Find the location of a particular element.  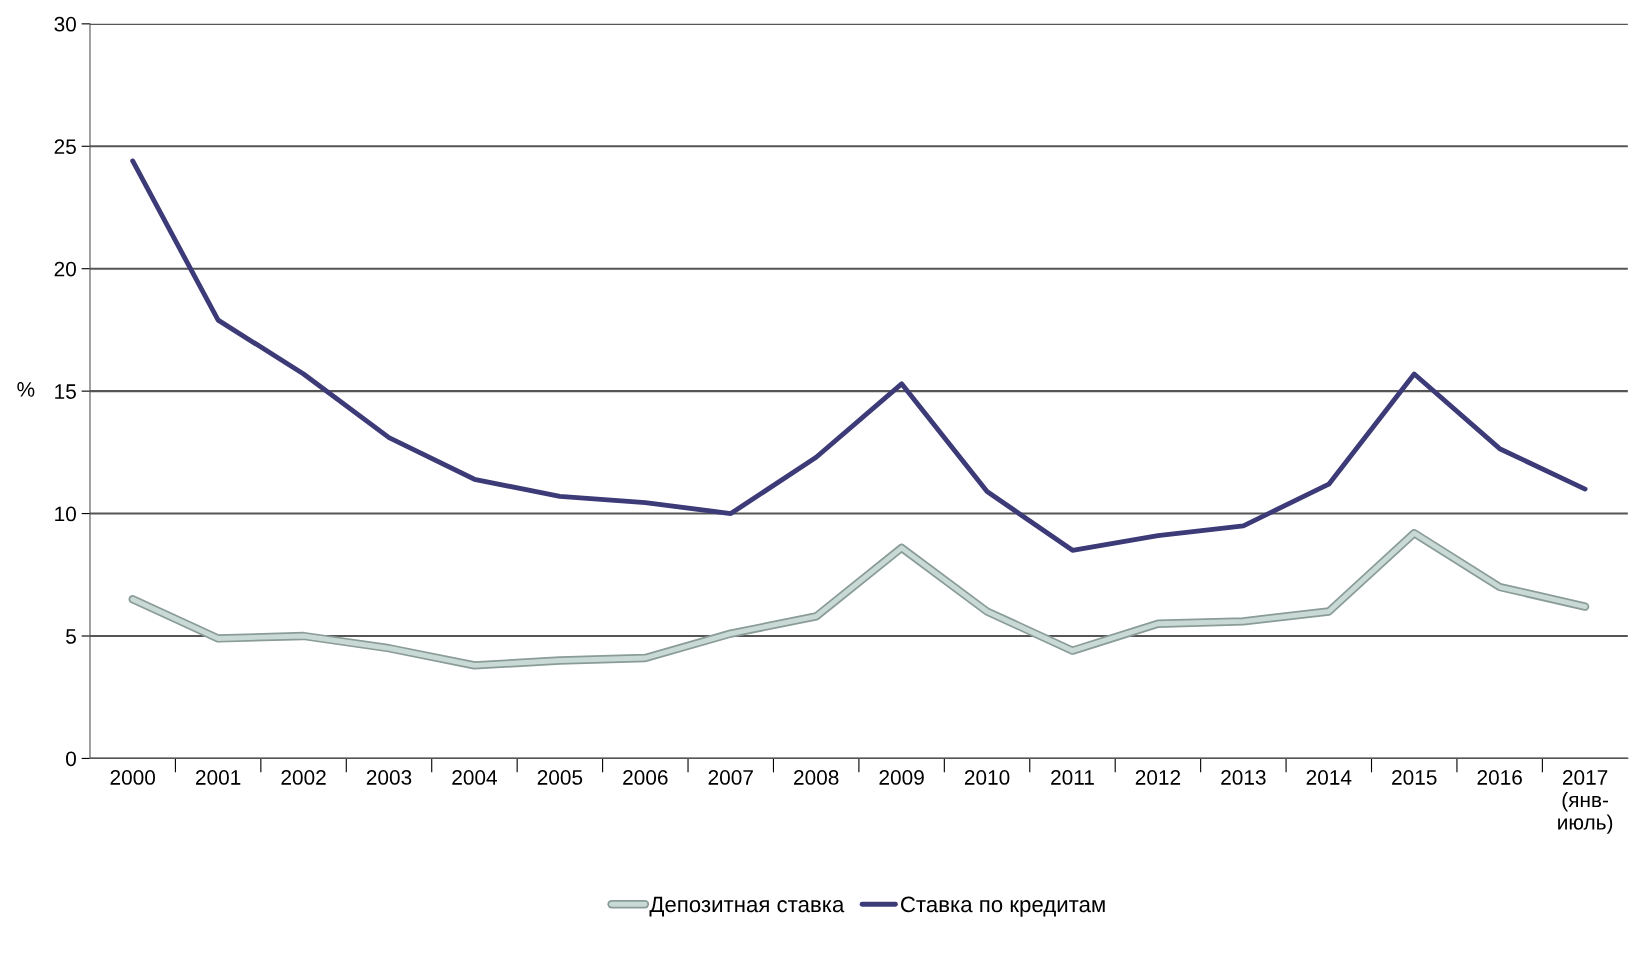

x-tick-label: 2001 is located at coordinates (218, 777).